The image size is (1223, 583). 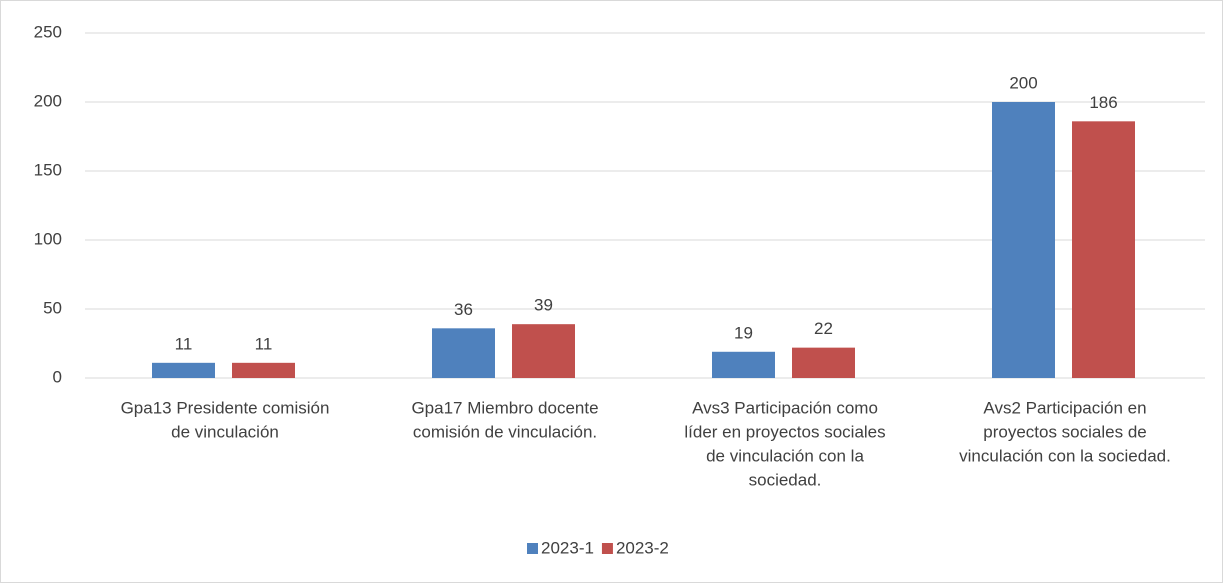 I want to click on x-tick-label: comisión de vinculación., so click(x=505, y=431).